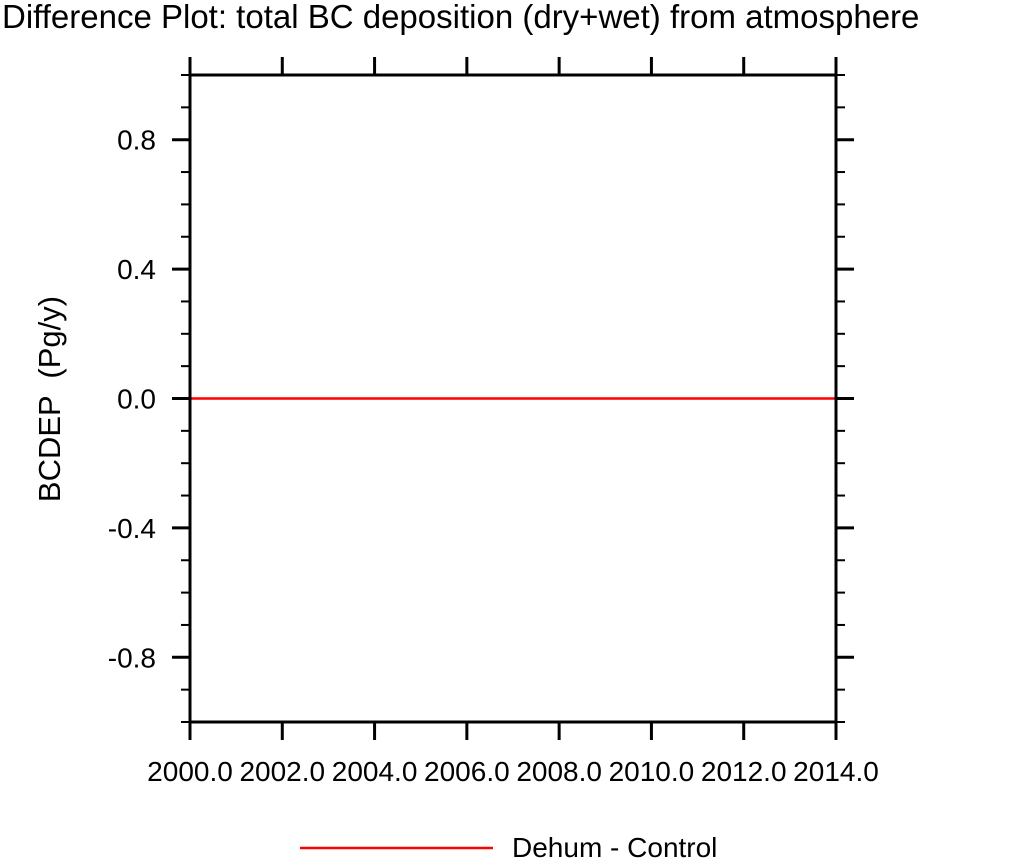  I want to click on y-axis-title: BCDEP (Pg/y), so click(49, 399).